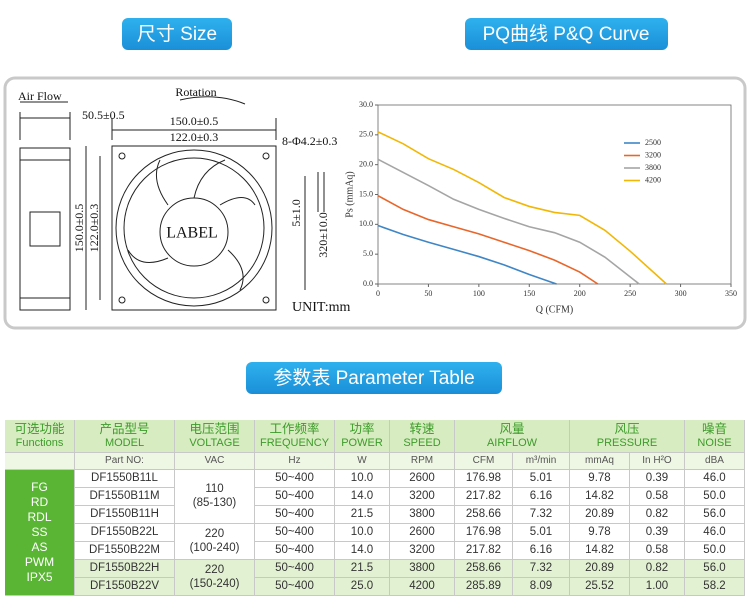  What do you see at coordinates (422, 461) in the screenshot?
I see `cell-text: RPM` at bounding box center [422, 461].